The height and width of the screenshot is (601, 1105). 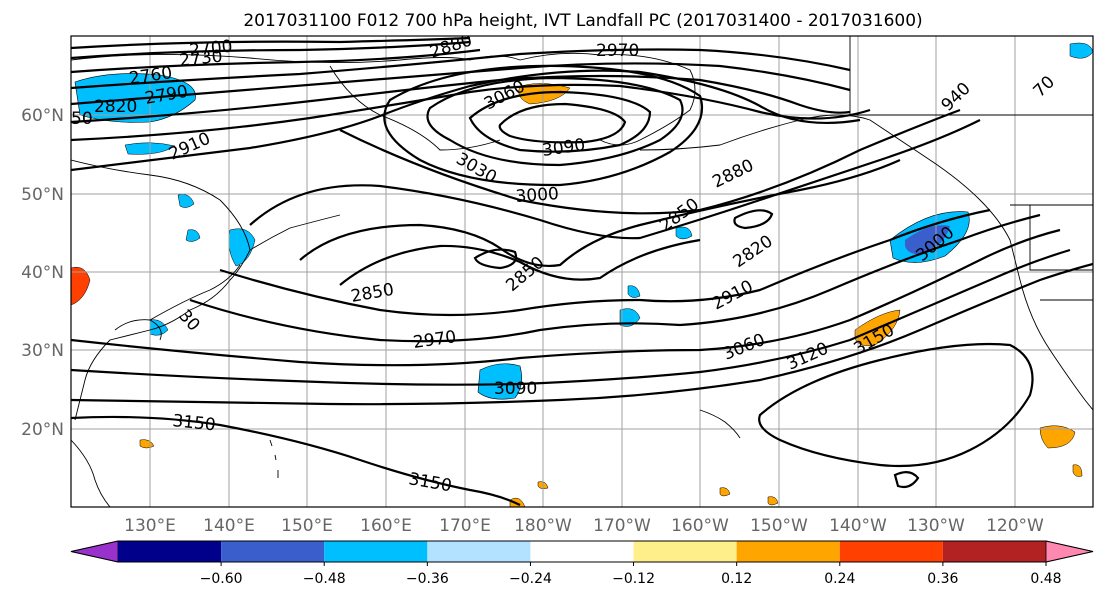 I want to click on colorbar-outline, so click(x=582, y=551).